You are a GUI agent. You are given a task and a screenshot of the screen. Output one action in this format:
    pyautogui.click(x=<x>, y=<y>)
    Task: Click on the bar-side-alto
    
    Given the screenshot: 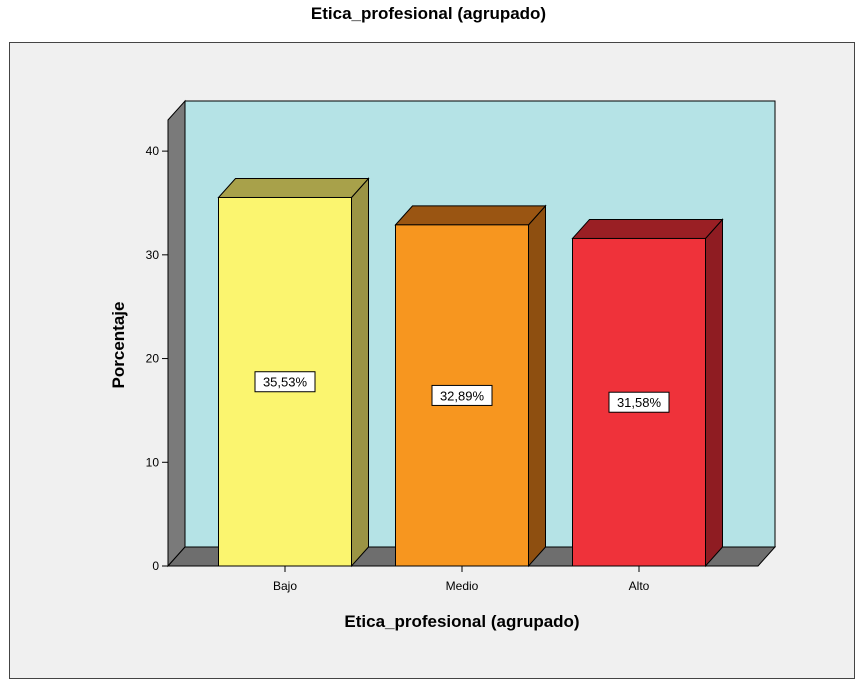 What is the action you would take?
    pyautogui.click(x=714, y=393)
    